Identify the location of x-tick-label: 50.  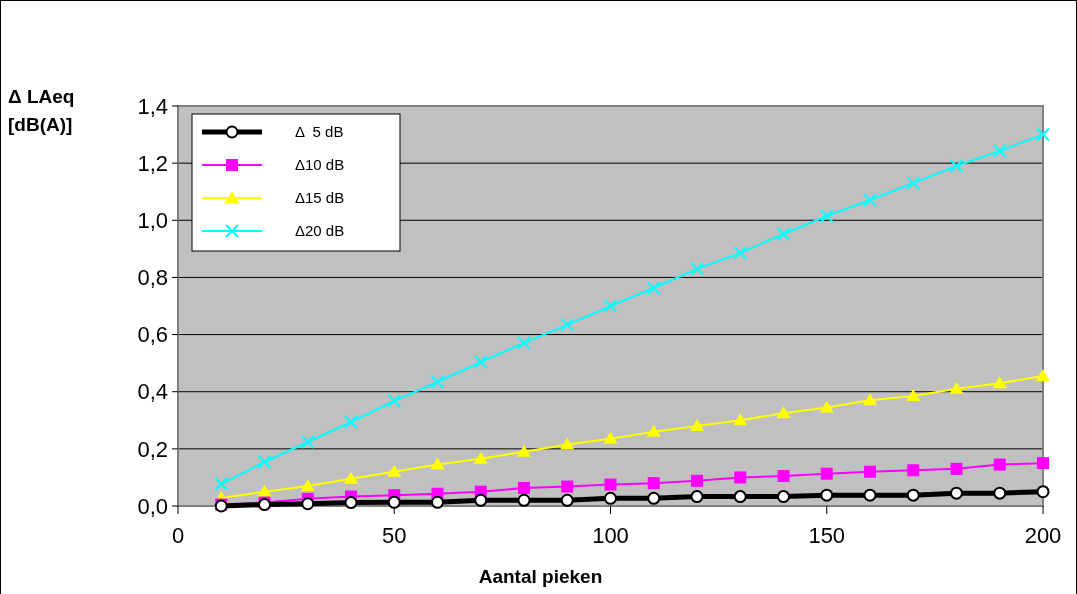
(394, 535).